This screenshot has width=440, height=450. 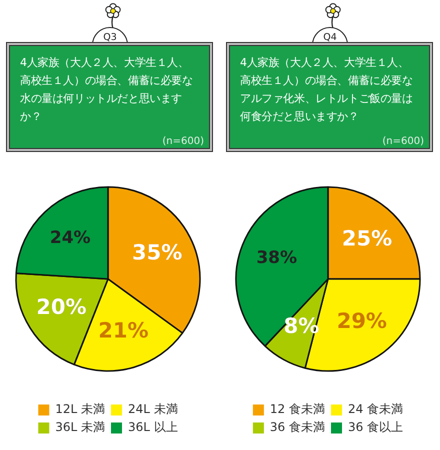 I want to click on chart-subtitle: 4人家族（大人２人、大学生１人、高校生１人）の場合、備蓄に必要な水の量は何リットルだと思いますか？, so click(x=106, y=90).